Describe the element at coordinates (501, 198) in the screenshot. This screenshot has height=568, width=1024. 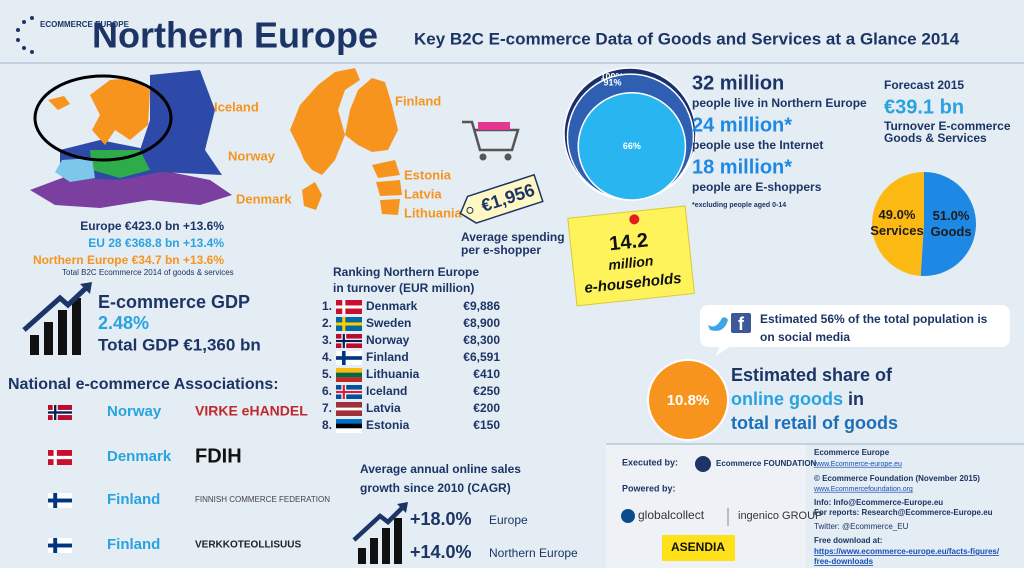
I see `price-tag: €1,956` at that location.